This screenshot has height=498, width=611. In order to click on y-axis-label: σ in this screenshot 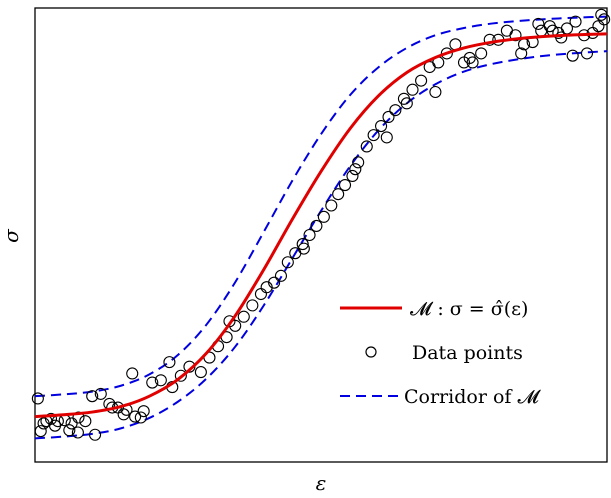, I will do `click(11, 235)`.